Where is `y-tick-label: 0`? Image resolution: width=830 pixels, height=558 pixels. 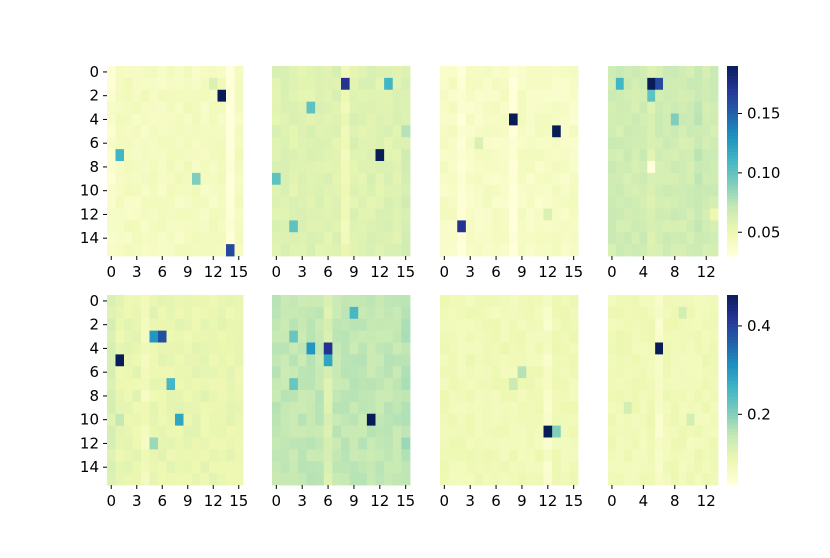 y-tick-label: 0 is located at coordinates (94, 301).